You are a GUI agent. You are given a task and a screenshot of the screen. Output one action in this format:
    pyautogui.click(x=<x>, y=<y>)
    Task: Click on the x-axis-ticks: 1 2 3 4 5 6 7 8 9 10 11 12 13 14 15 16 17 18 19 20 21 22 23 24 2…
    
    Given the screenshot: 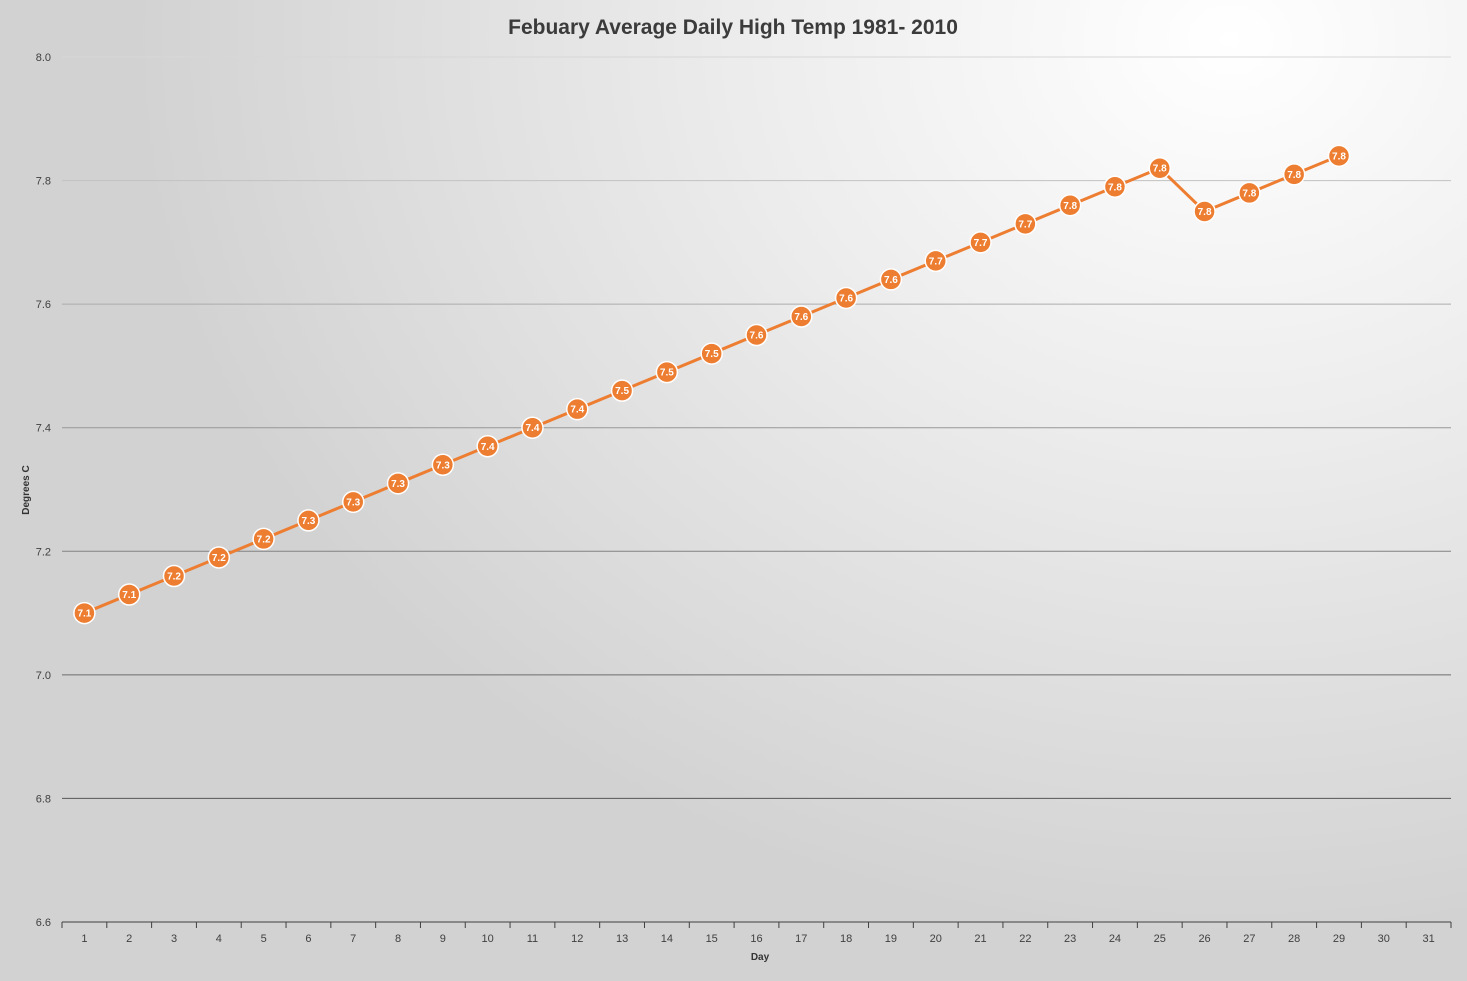 What is the action you would take?
    pyautogui.click(x=756, y=933)
    